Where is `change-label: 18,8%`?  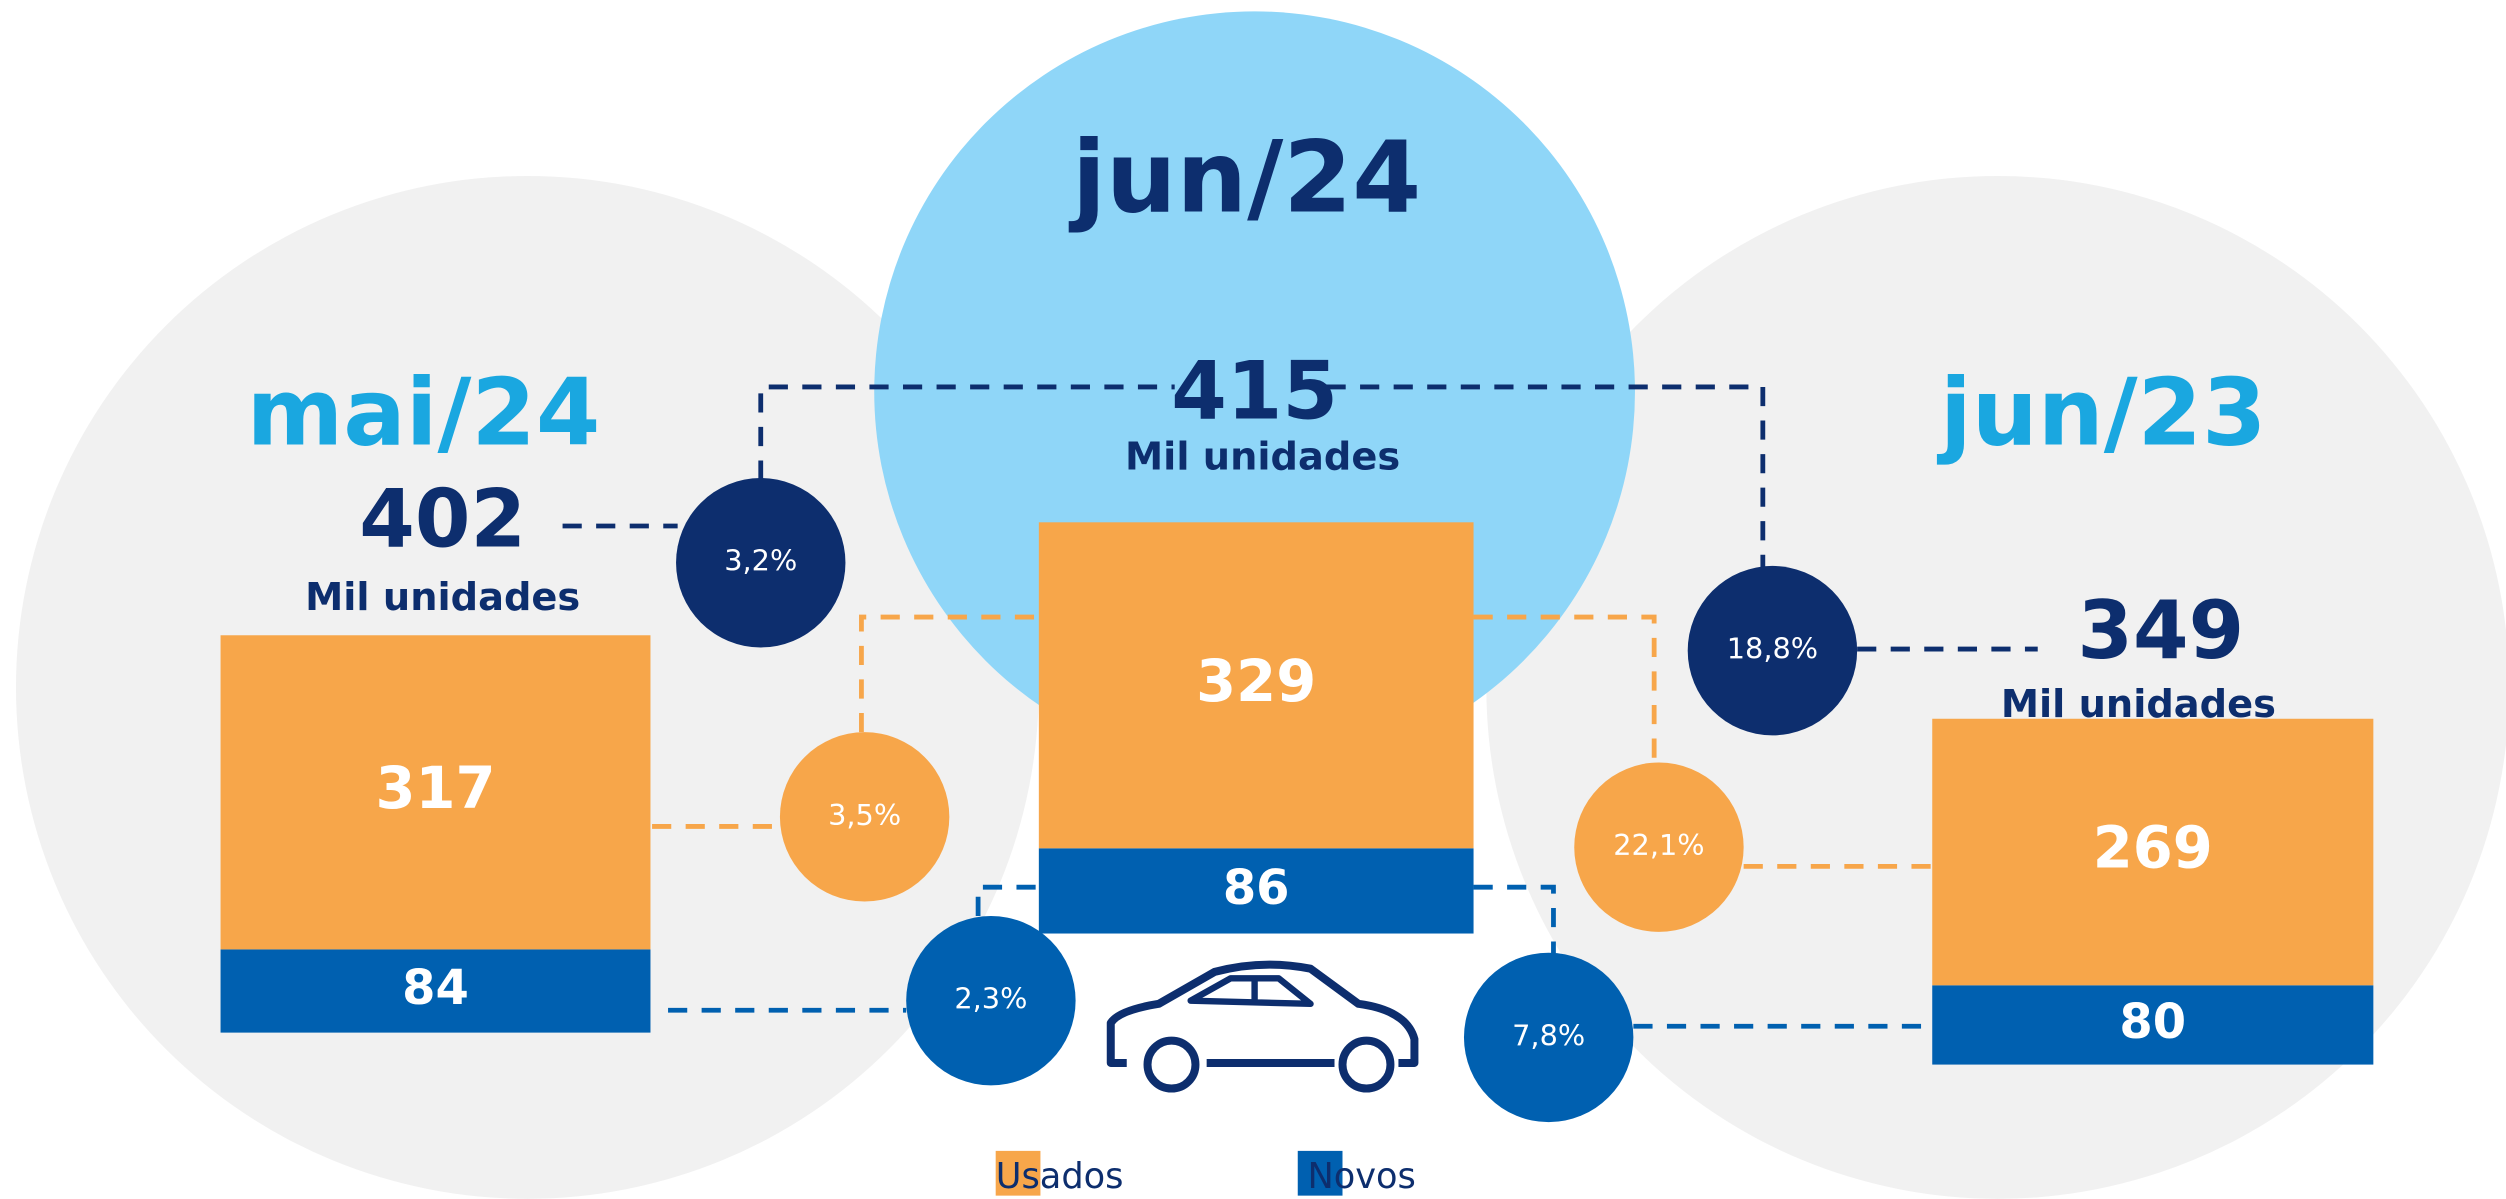
change-label: 18,8% is located at coordinates (1772, 649).